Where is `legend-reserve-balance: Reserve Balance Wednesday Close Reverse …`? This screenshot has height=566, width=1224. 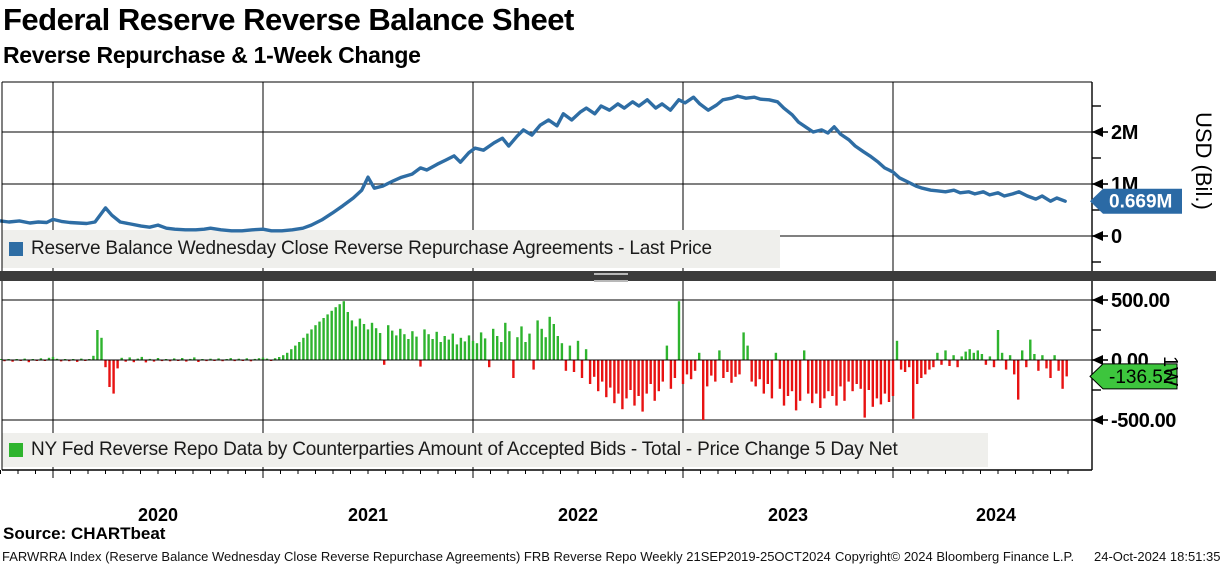 legend-reserve-balance: Reserve Balance Wednesday Close Reverse … is located at coordinates (391, 249).